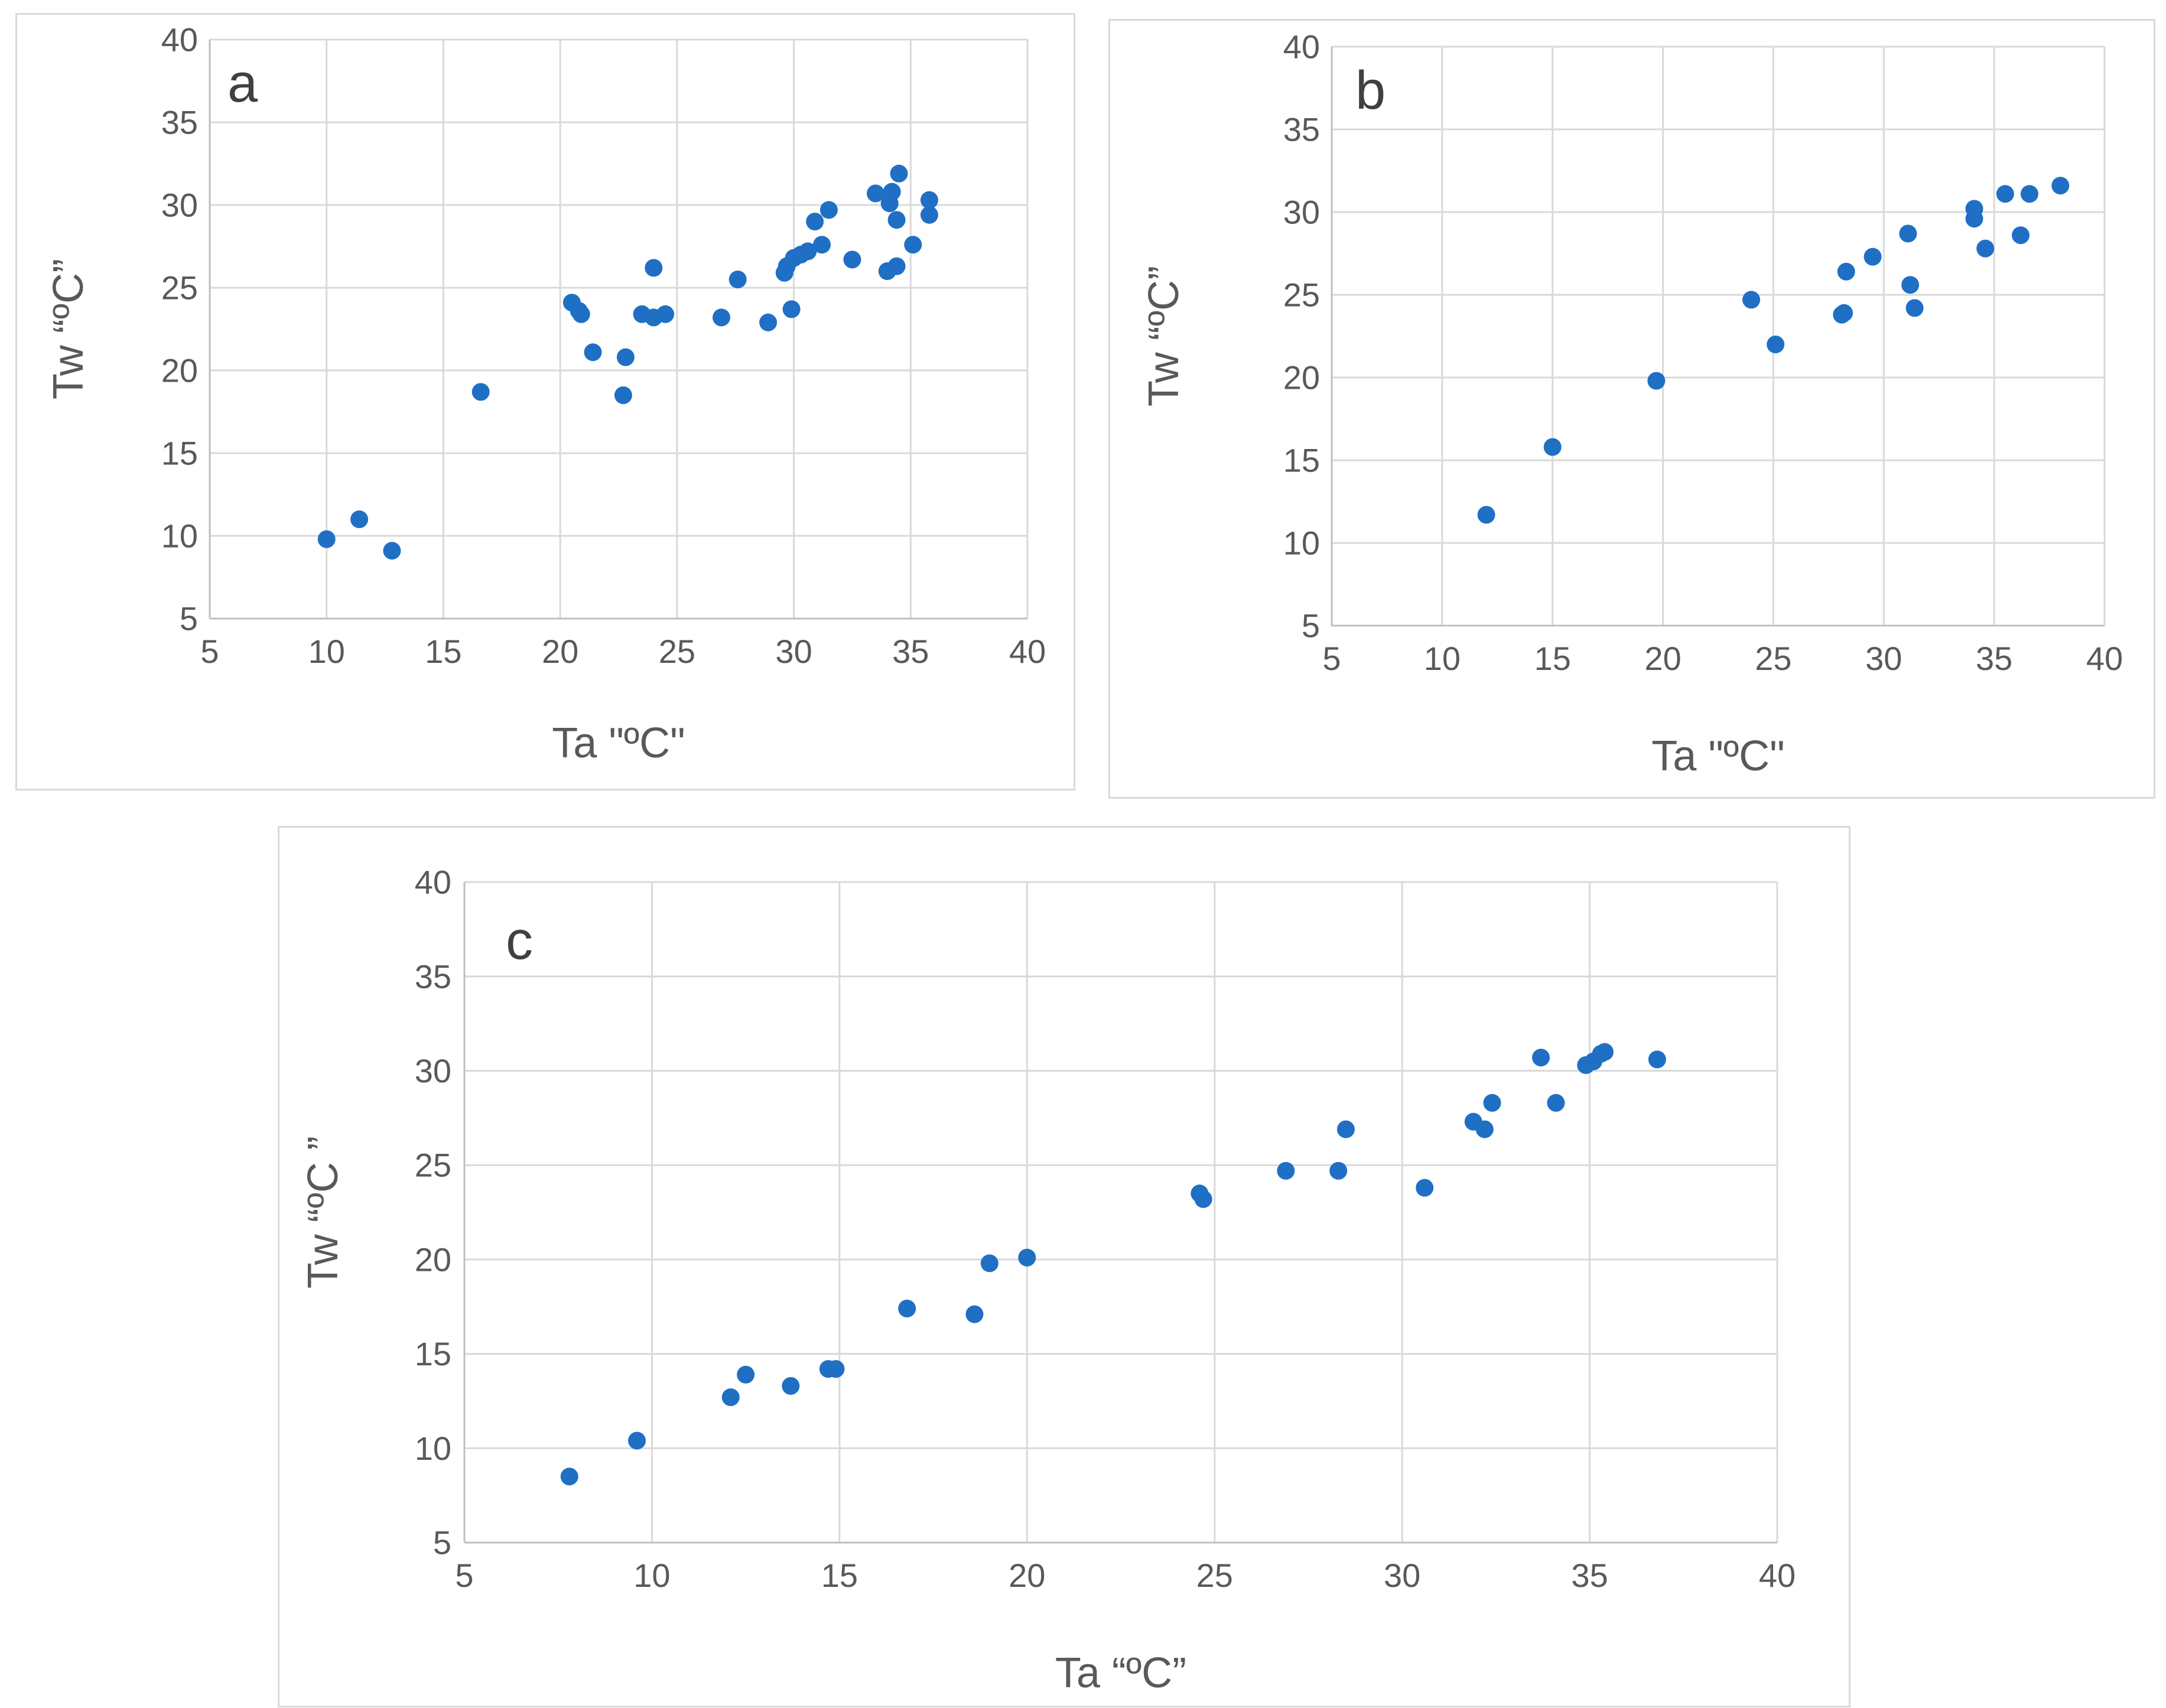 This screenshot has width=2166, height=1708. What do you see at coordinates (1301, 47) in the screenshot?
I see `y-tick-label: 40` at bounding box center [1301, 47].